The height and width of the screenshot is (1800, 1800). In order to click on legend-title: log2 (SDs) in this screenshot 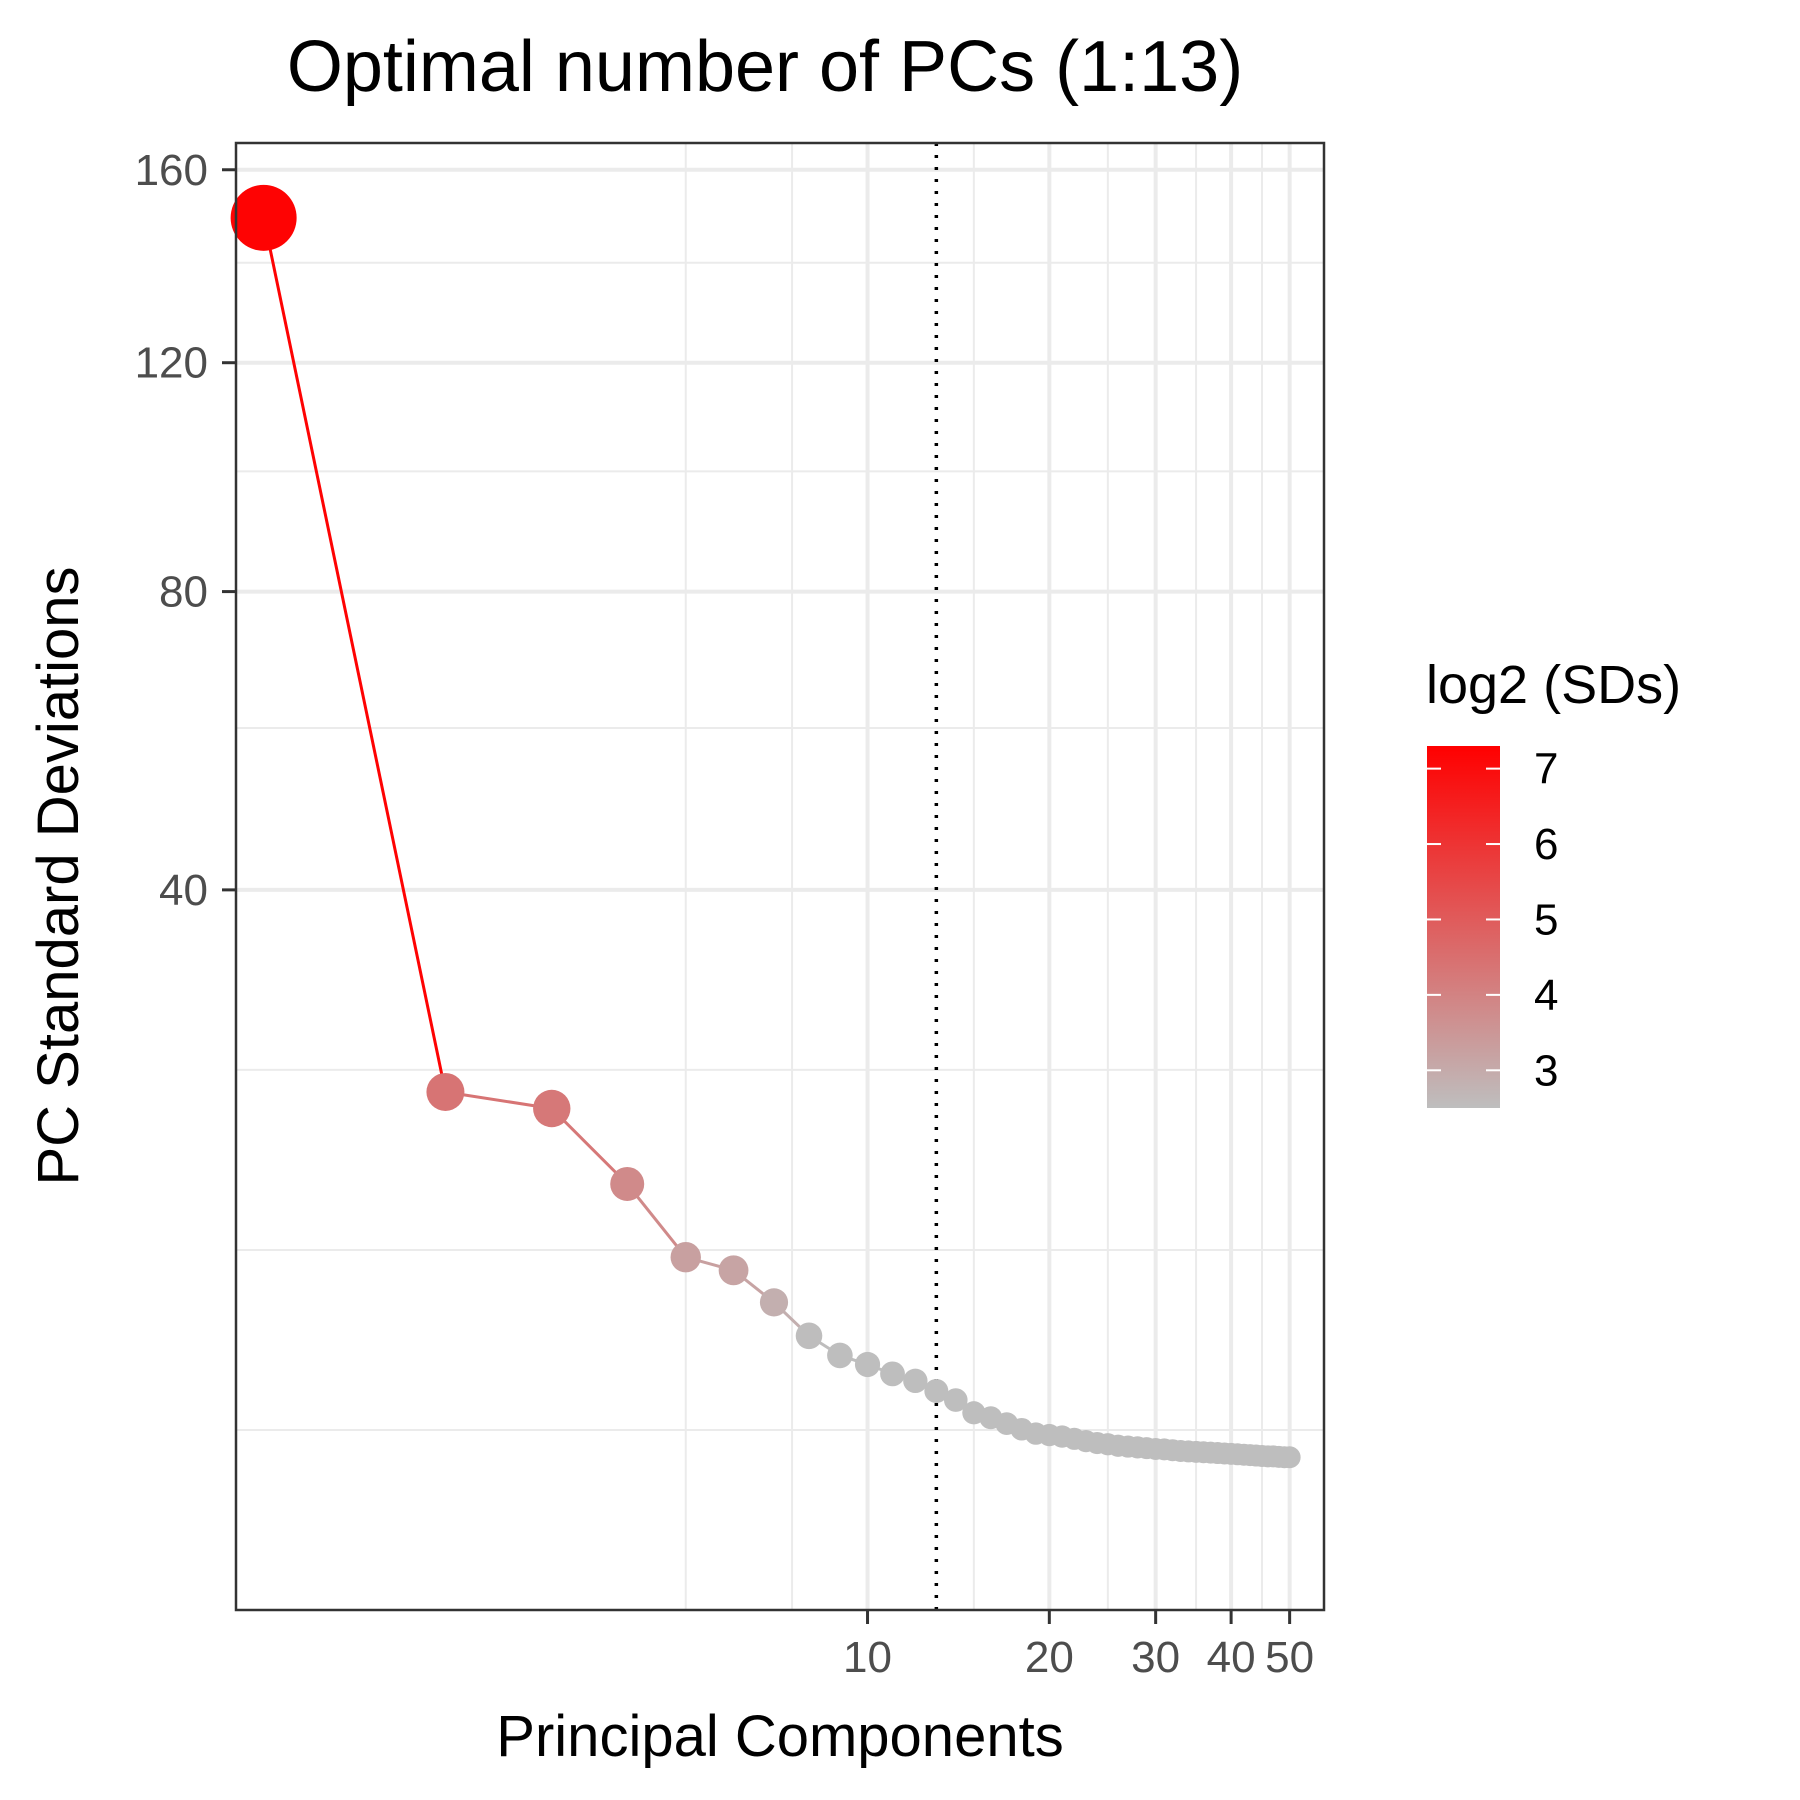, I will do `click(1553, 685)`.